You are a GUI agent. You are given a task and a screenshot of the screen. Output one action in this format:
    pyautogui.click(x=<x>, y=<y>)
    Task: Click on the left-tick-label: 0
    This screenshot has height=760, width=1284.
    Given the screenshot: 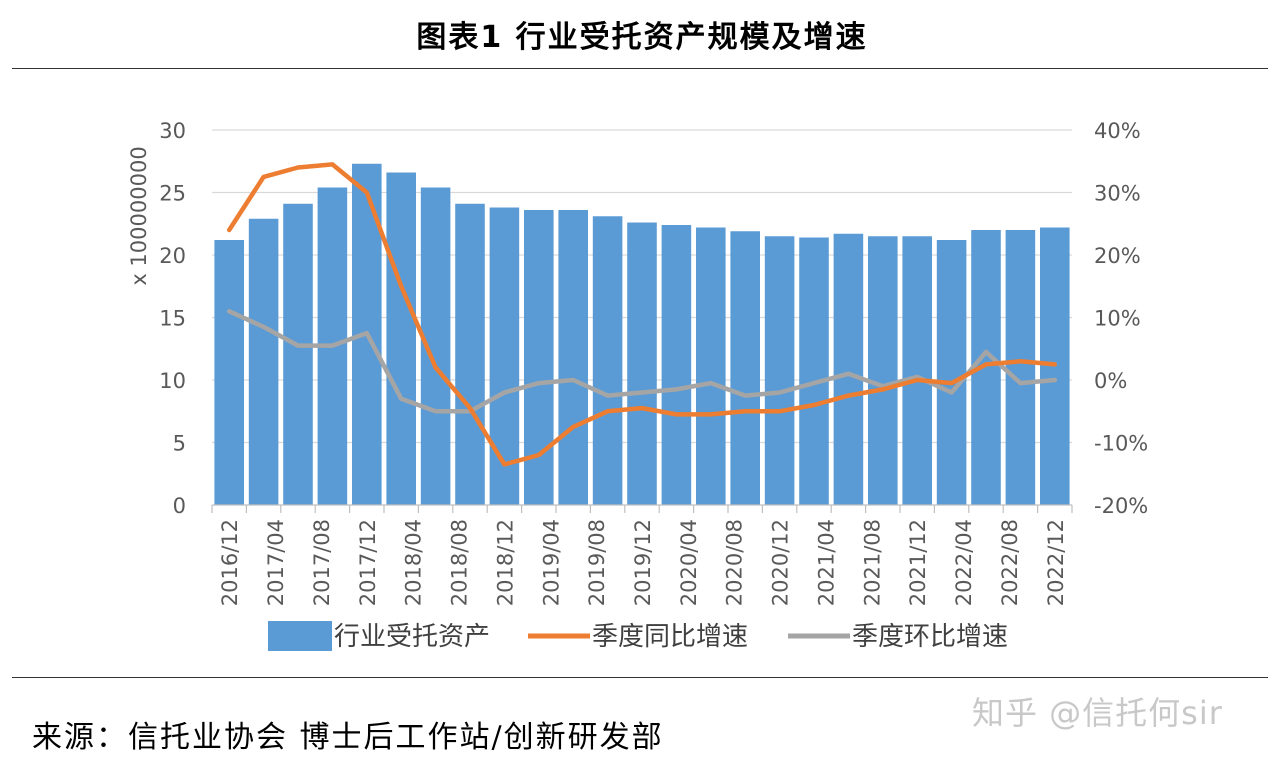 What is the action you would take?
    pyautogui.click(x=179, y=506)
    